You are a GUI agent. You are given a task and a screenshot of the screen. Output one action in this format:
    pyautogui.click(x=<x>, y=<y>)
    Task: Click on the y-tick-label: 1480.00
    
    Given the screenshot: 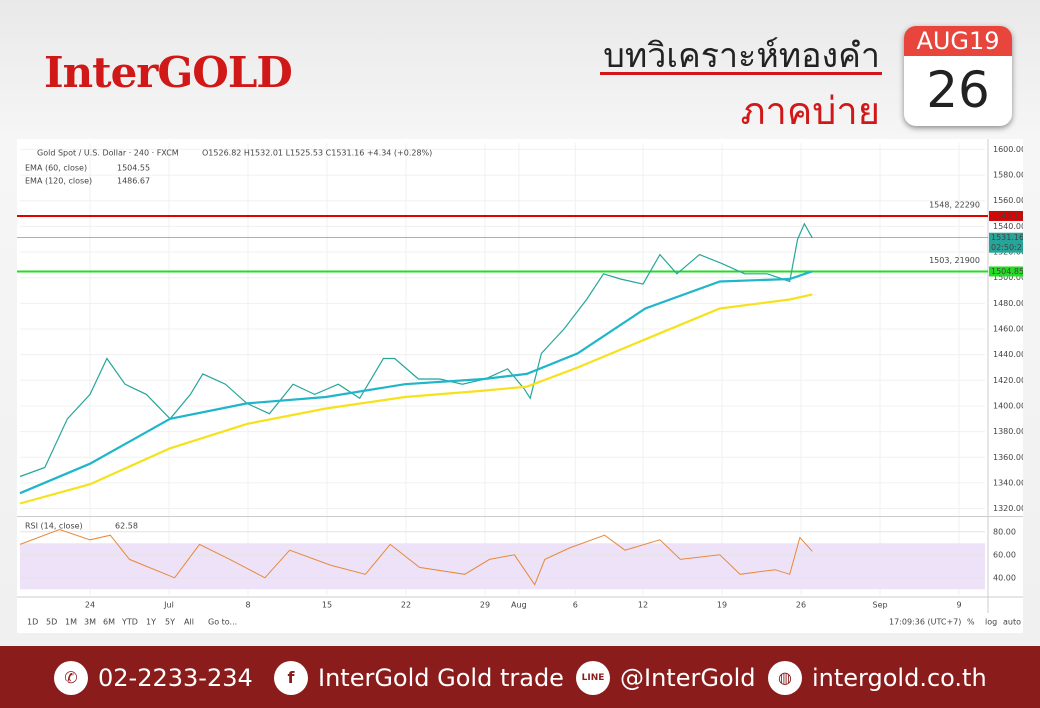 What is the action you would take?
    pyautogui.click(x=1008, y=303)
    